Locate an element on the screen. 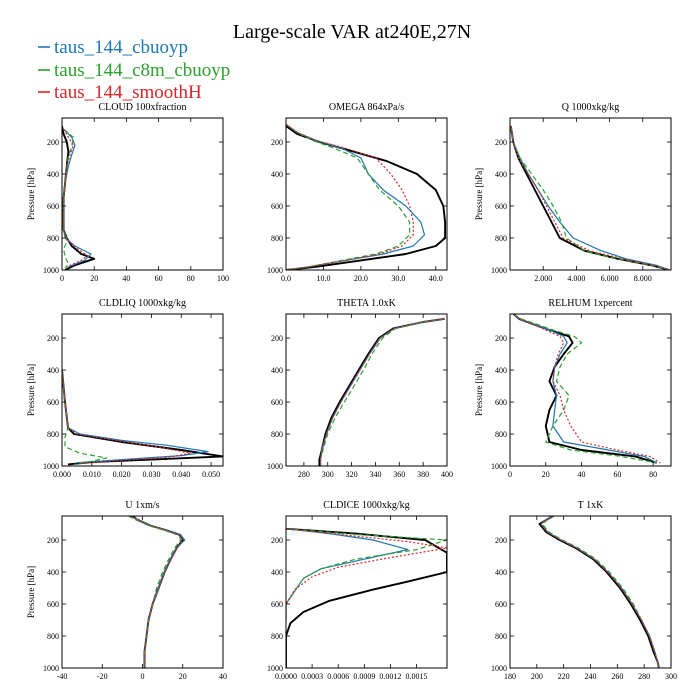  legend-item-taus_144_cbuoyp: taus_144_cbuoyp is located at coordinates (113, 47).